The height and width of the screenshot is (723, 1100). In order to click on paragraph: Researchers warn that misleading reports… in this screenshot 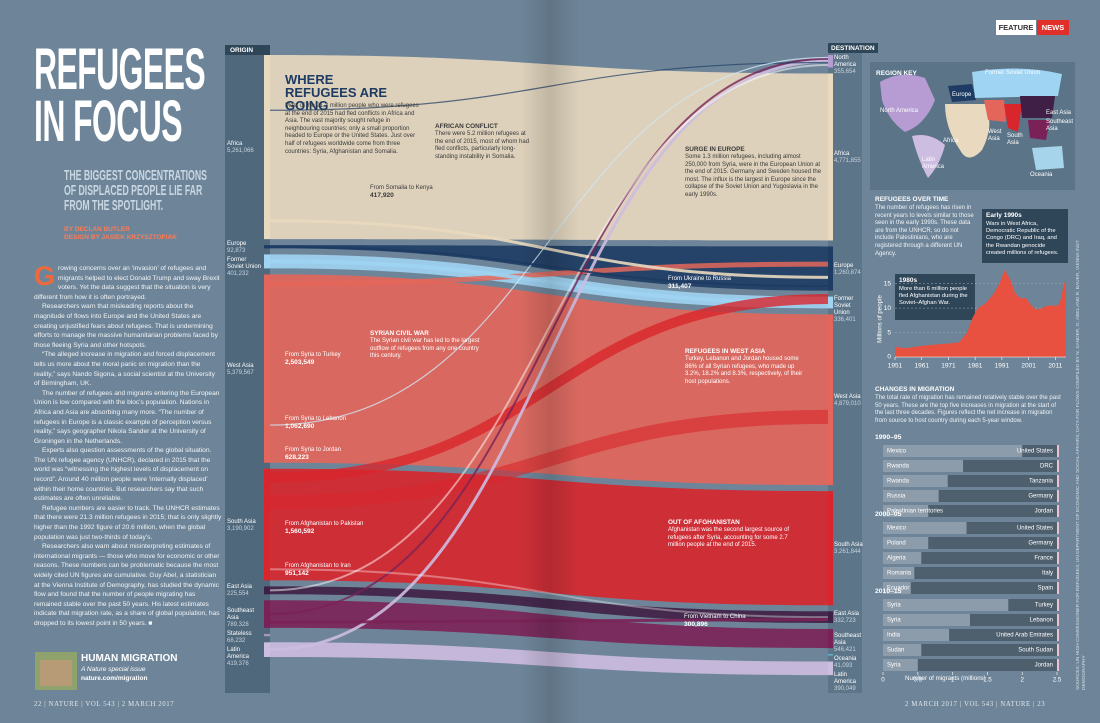, I will do `click(126, 326)`.